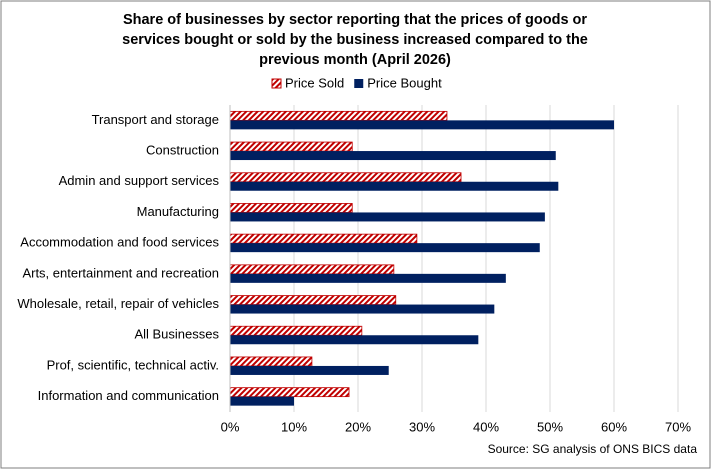  Describe the element at coordinates (355, 60) in the screenshot. I see `chart-title: previous month (April 2026)` at that location.